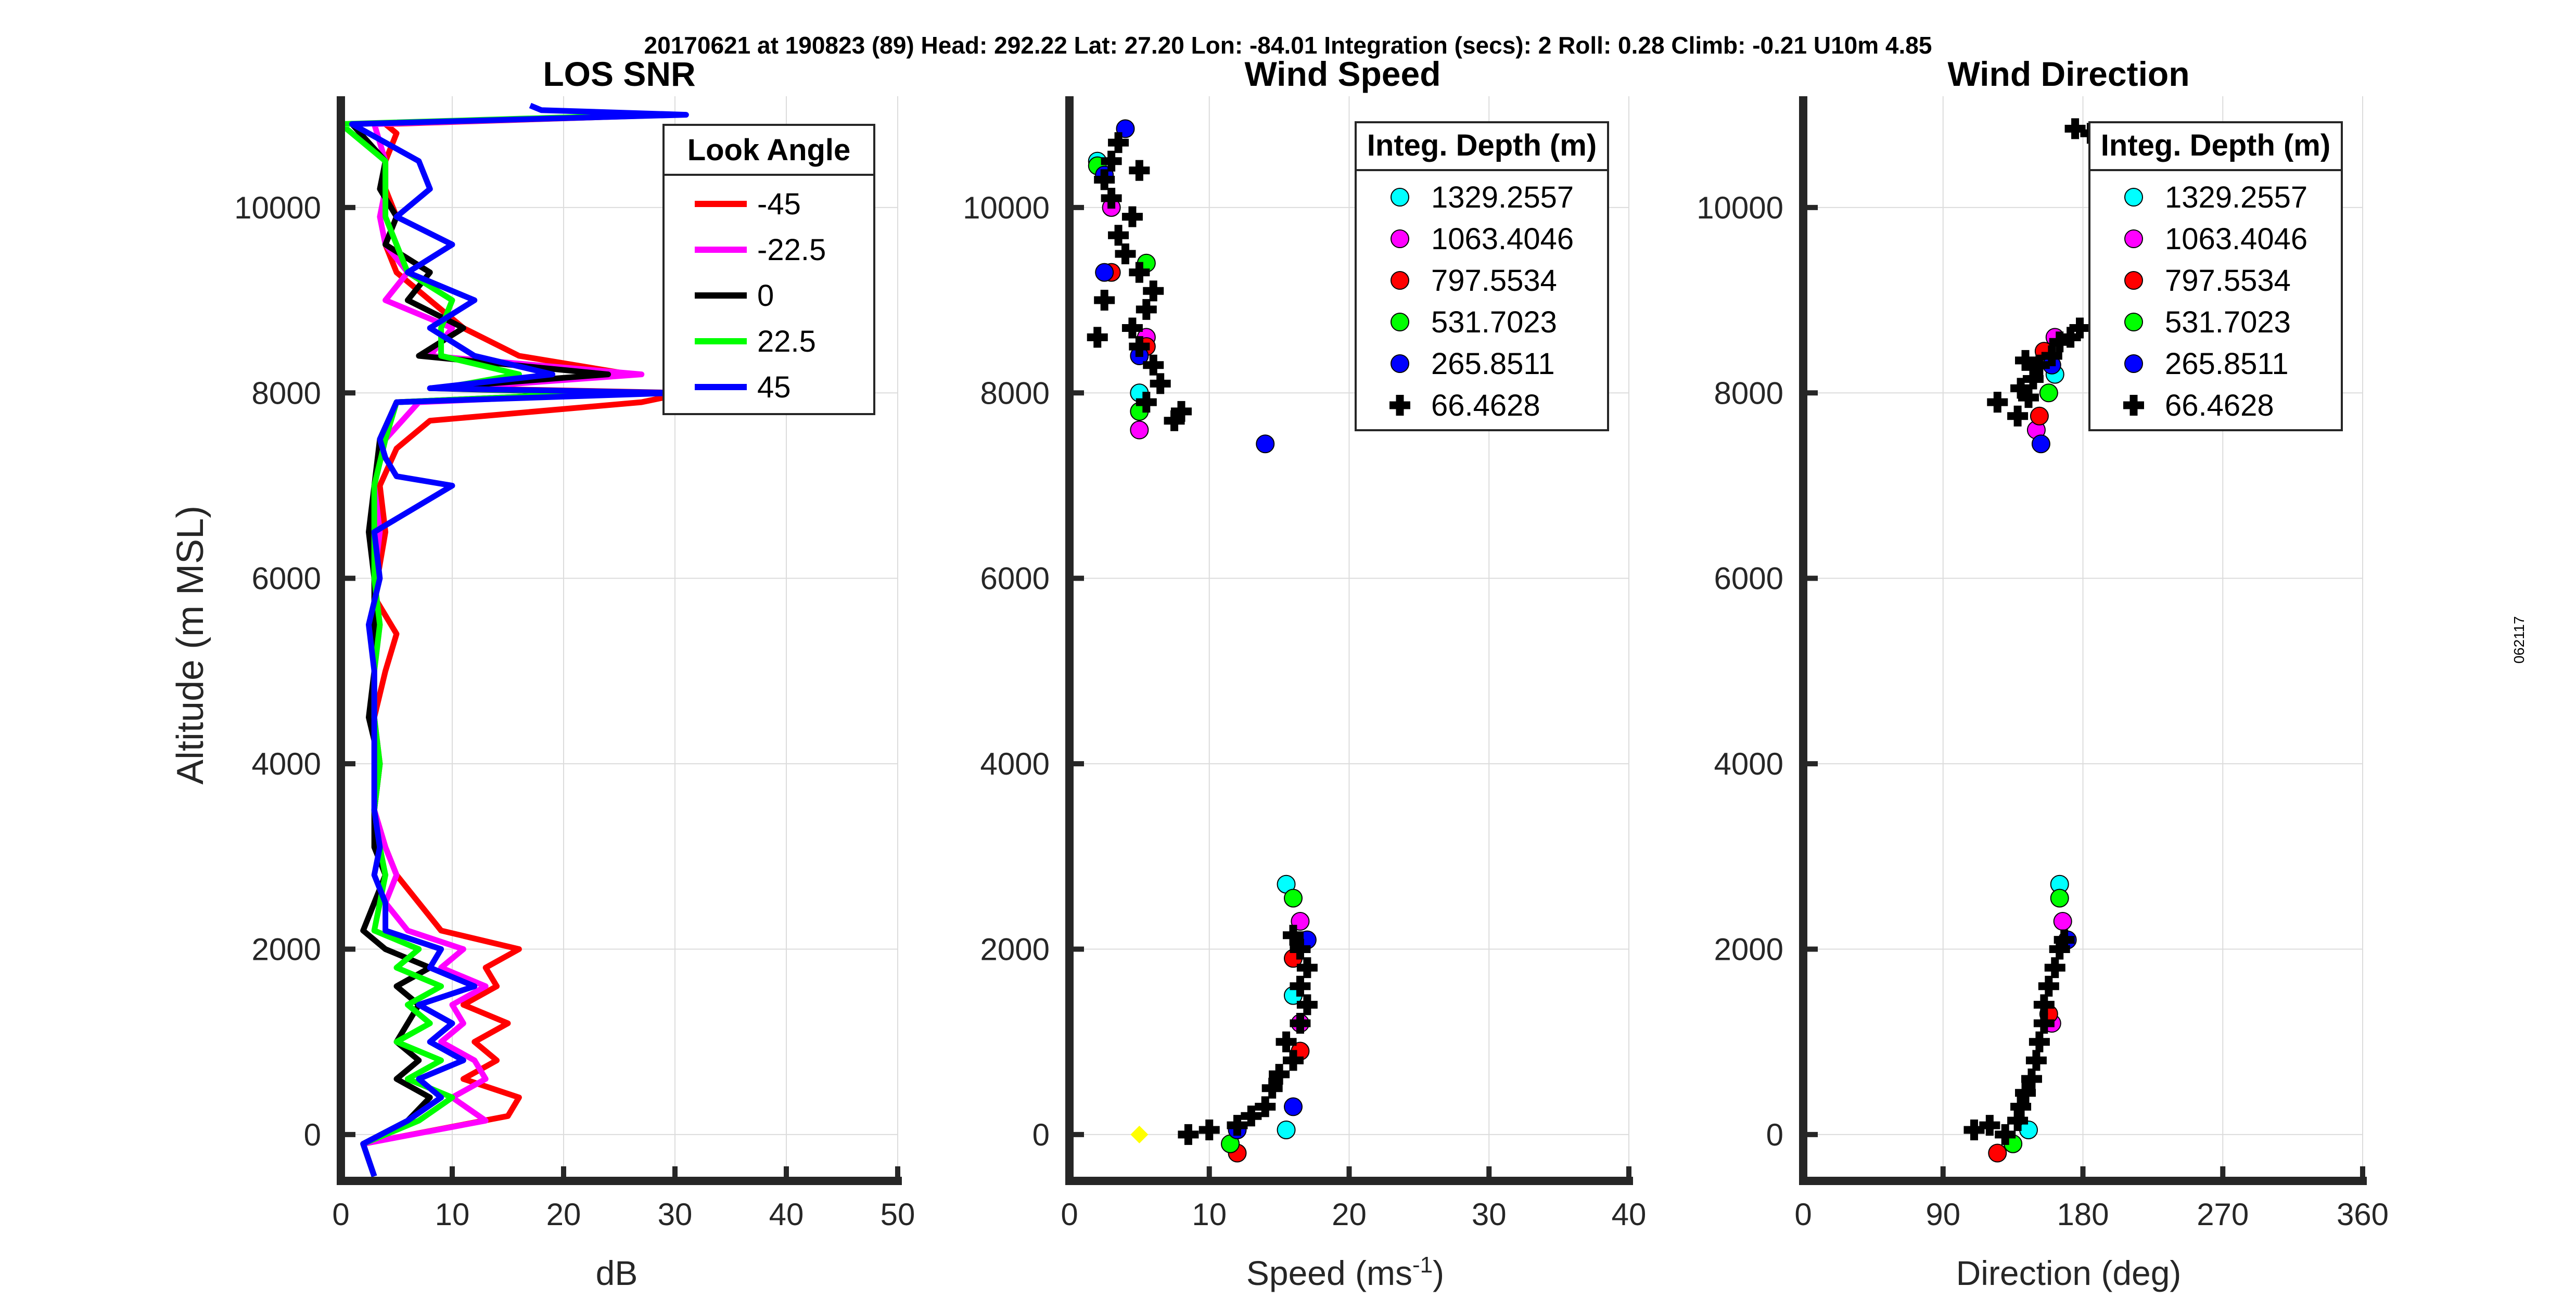  Describe the element at coordinates (1069, 1214) in the screenshot. I see `x-tick-label: 0` at that location.